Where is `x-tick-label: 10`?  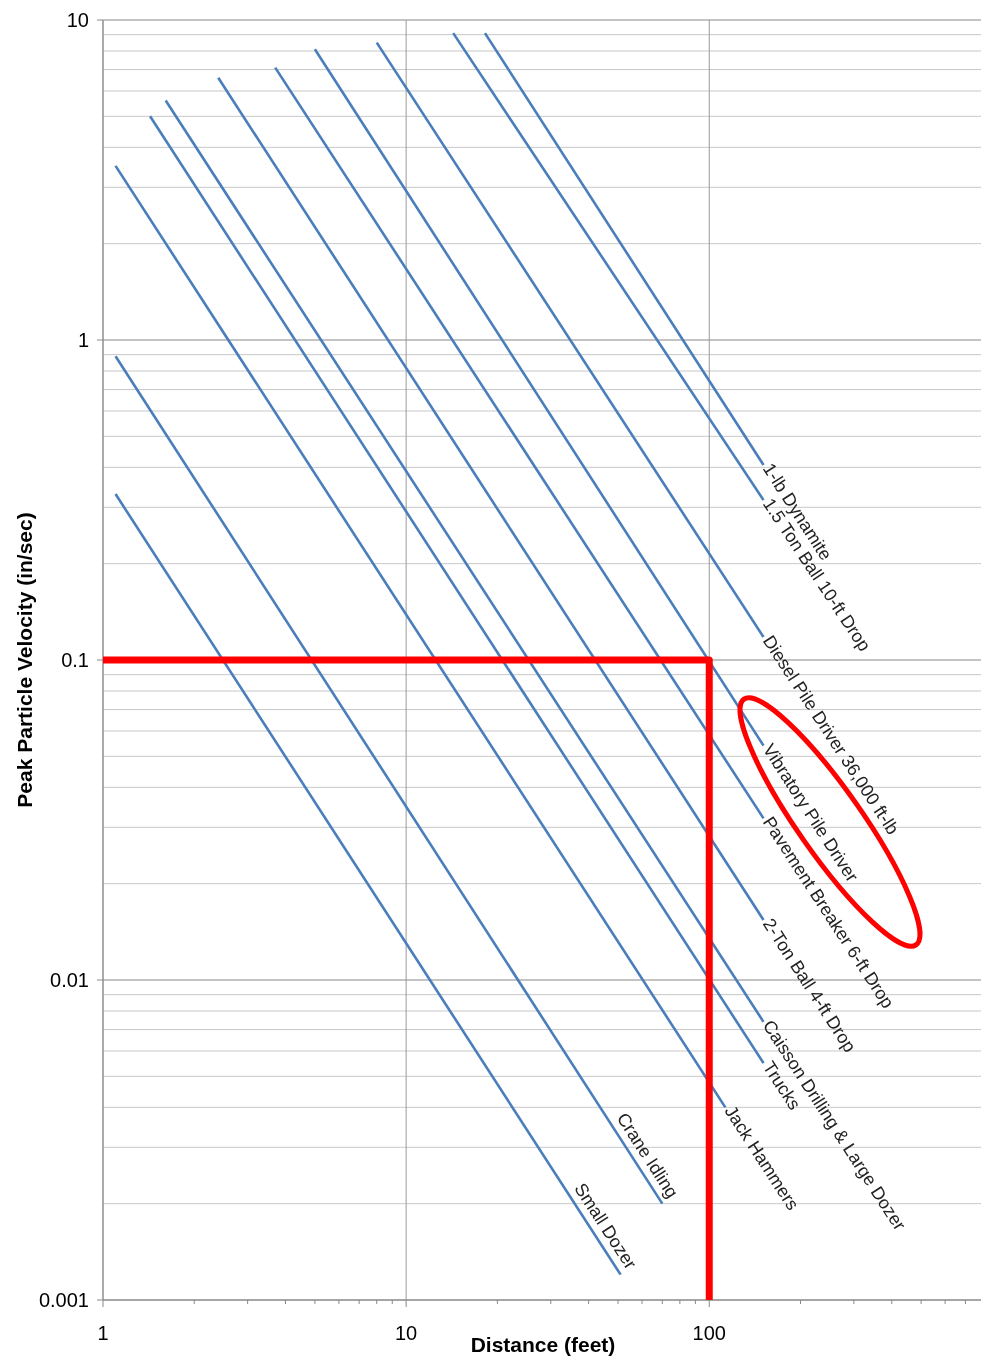 x-tick-label: 10 is located at coordinates (406, 1333).